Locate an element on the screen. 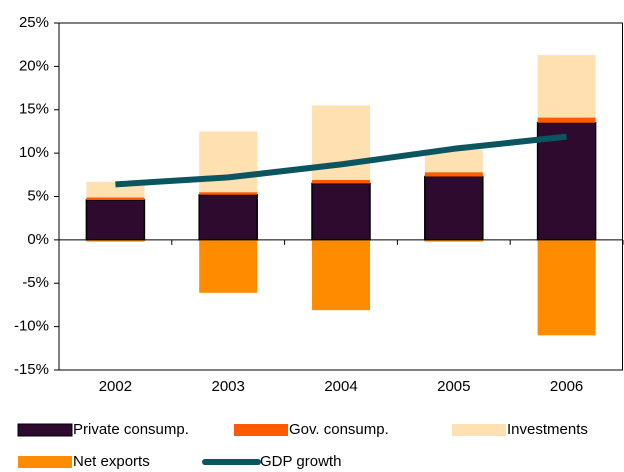  y-tick-label: -5% is located at coordinates (35, 282).